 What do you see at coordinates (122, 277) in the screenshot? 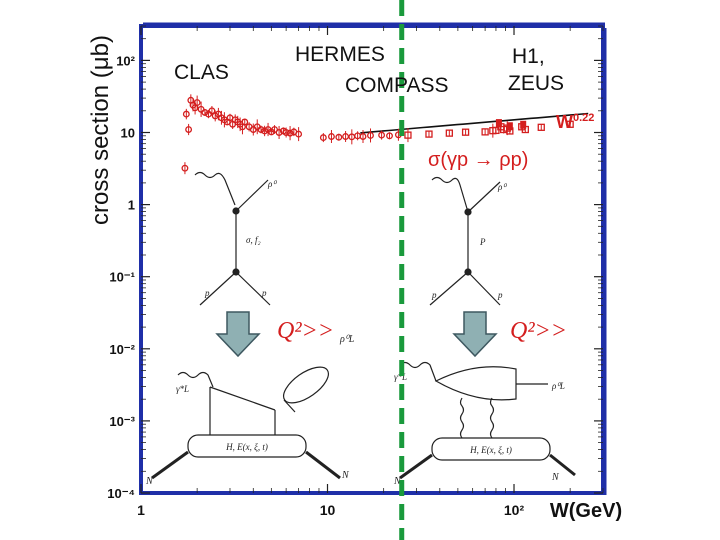
I see `y-tick-label: 10⁻¹` at bounding box center [122, 277].